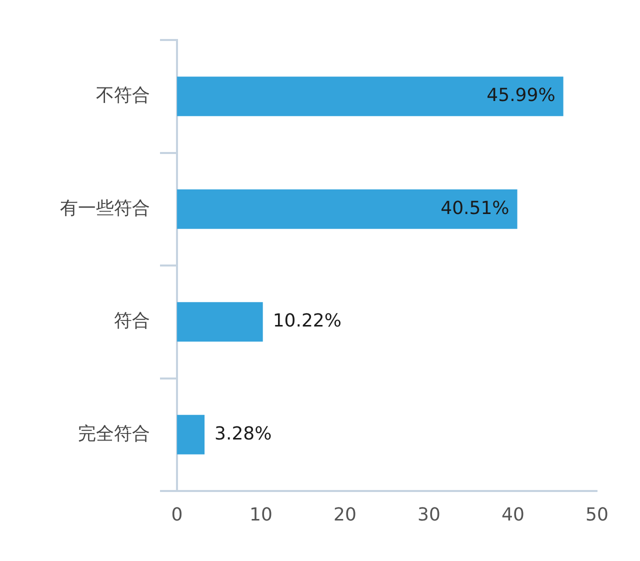 The width and height of the screenshot is (640, 561). What do you see at coordinates (177, 515) in the screenshot?
I see `x-tick-label: 0` at bounding box center [177, 515].